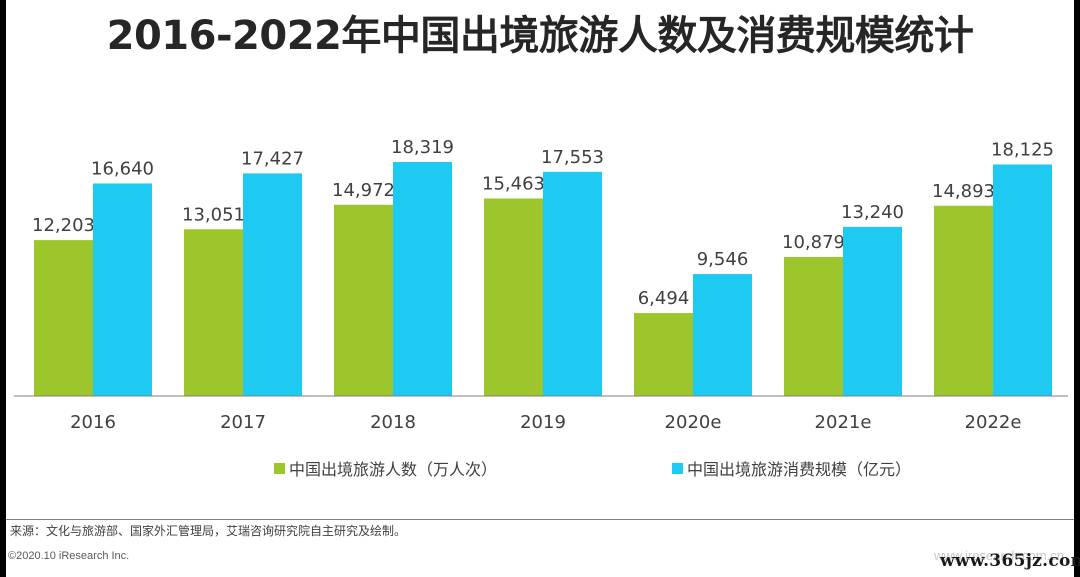 This screenshot has width=1080, height=577. Describe the element at coordinates (513, 183) in the screenshot. I see `data-label-visitors-2019: 15,463` at that location.